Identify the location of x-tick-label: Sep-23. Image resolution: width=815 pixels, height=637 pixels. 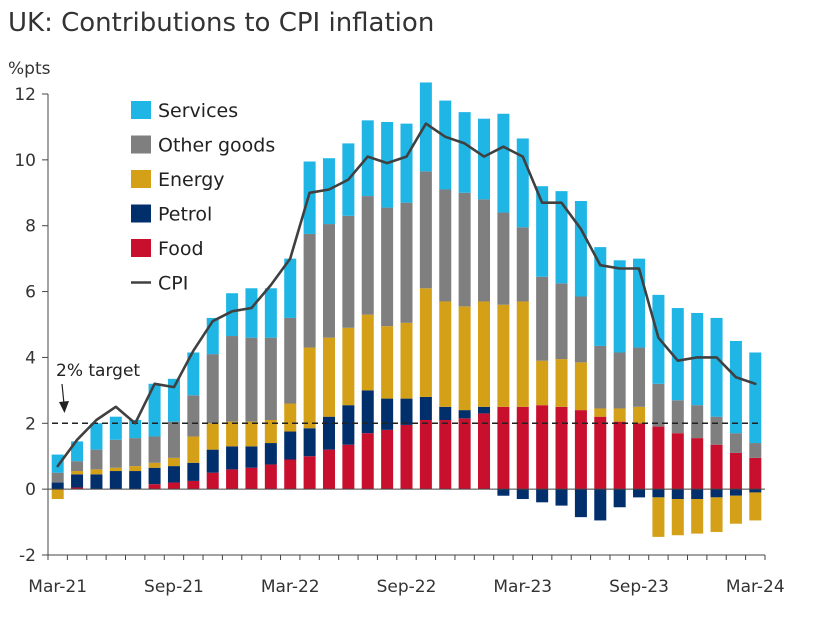
(639, 587).